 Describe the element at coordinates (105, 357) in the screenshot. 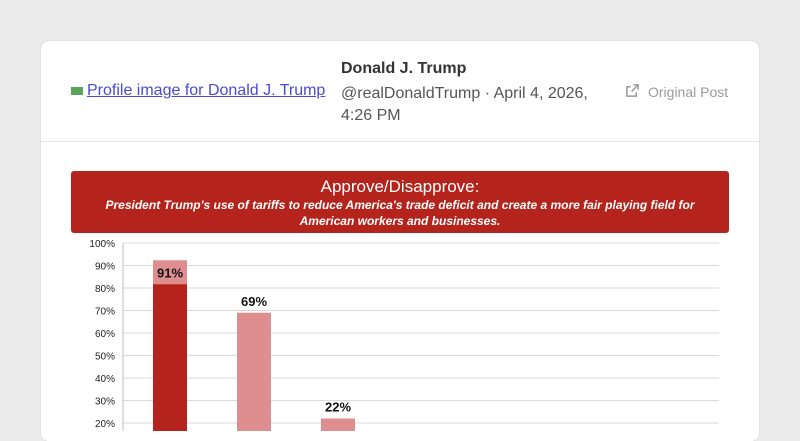

I see `y-tick-label: 50%` at that location.